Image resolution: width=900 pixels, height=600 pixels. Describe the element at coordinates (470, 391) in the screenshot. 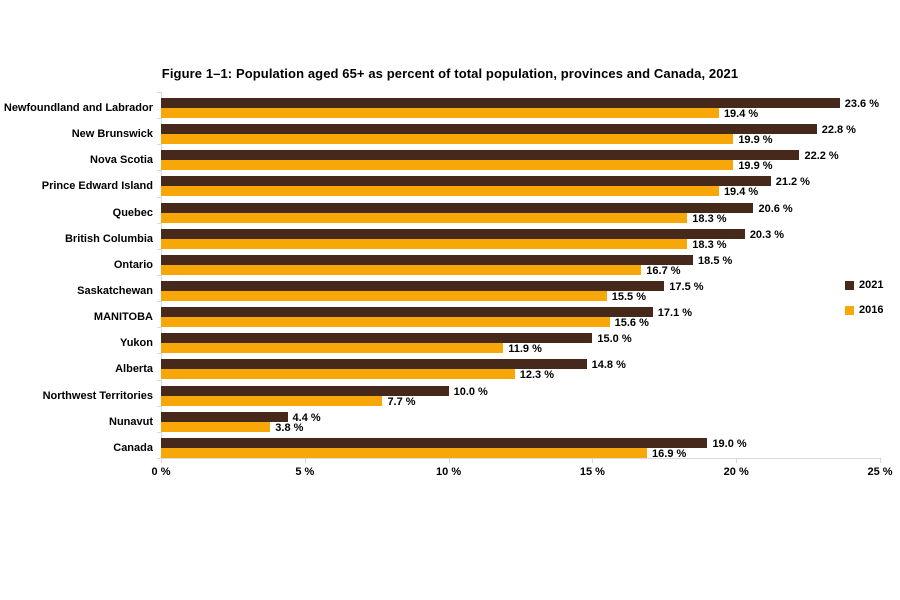

I see `value-label-2021: 10.0 %` at that location.